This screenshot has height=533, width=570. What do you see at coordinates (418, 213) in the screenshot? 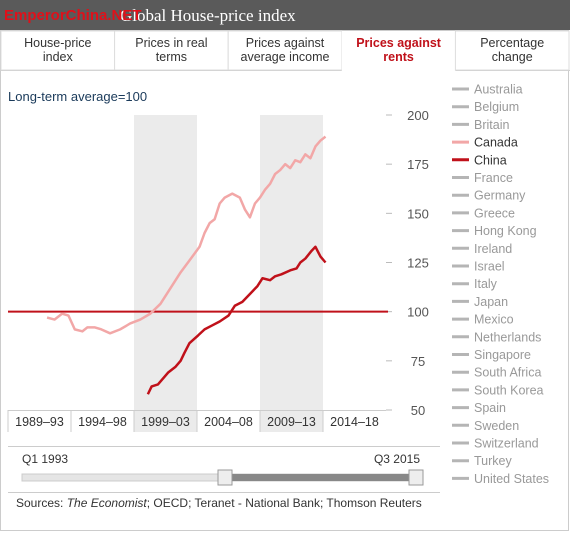
I see `y-tick-label: 150` at bounding box center [418, 213].